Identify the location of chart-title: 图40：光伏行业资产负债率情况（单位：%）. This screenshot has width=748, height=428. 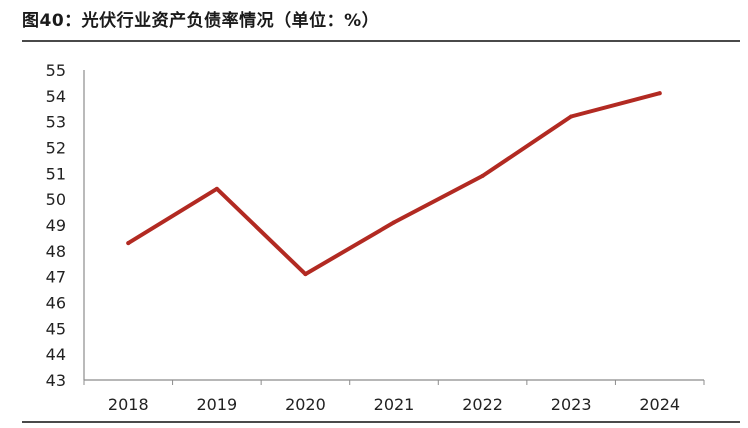
(201, 21).